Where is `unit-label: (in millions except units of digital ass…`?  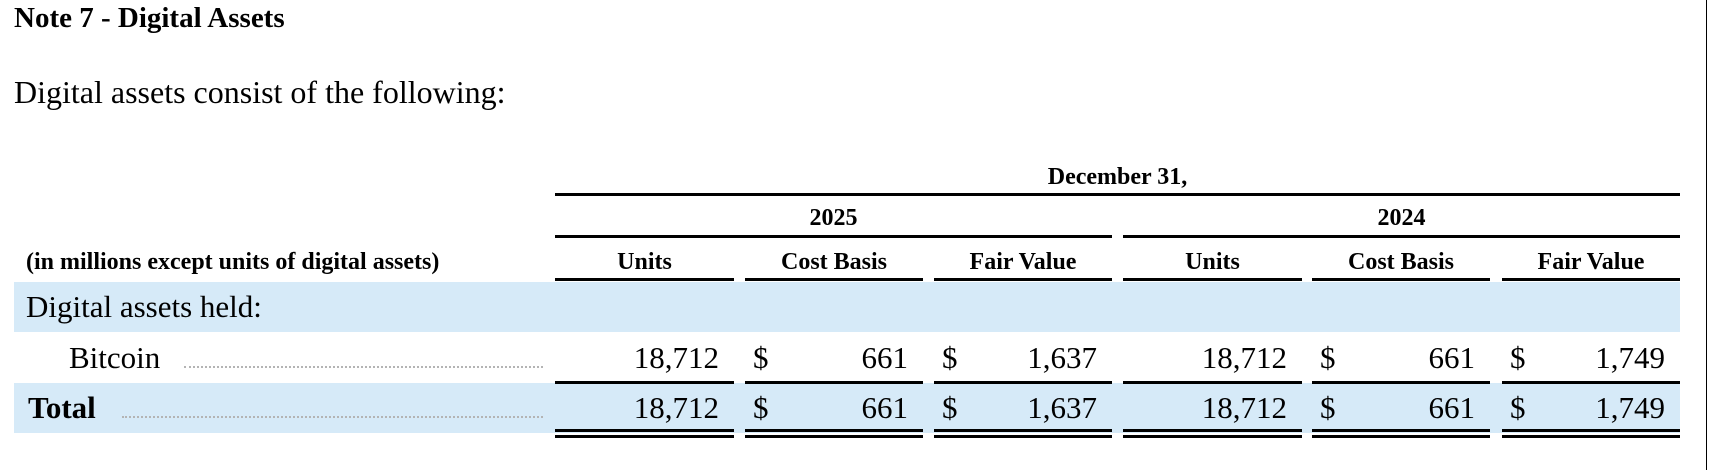
unit-label: (in millions except units of digital ass… is located at coordinates (233, 262).